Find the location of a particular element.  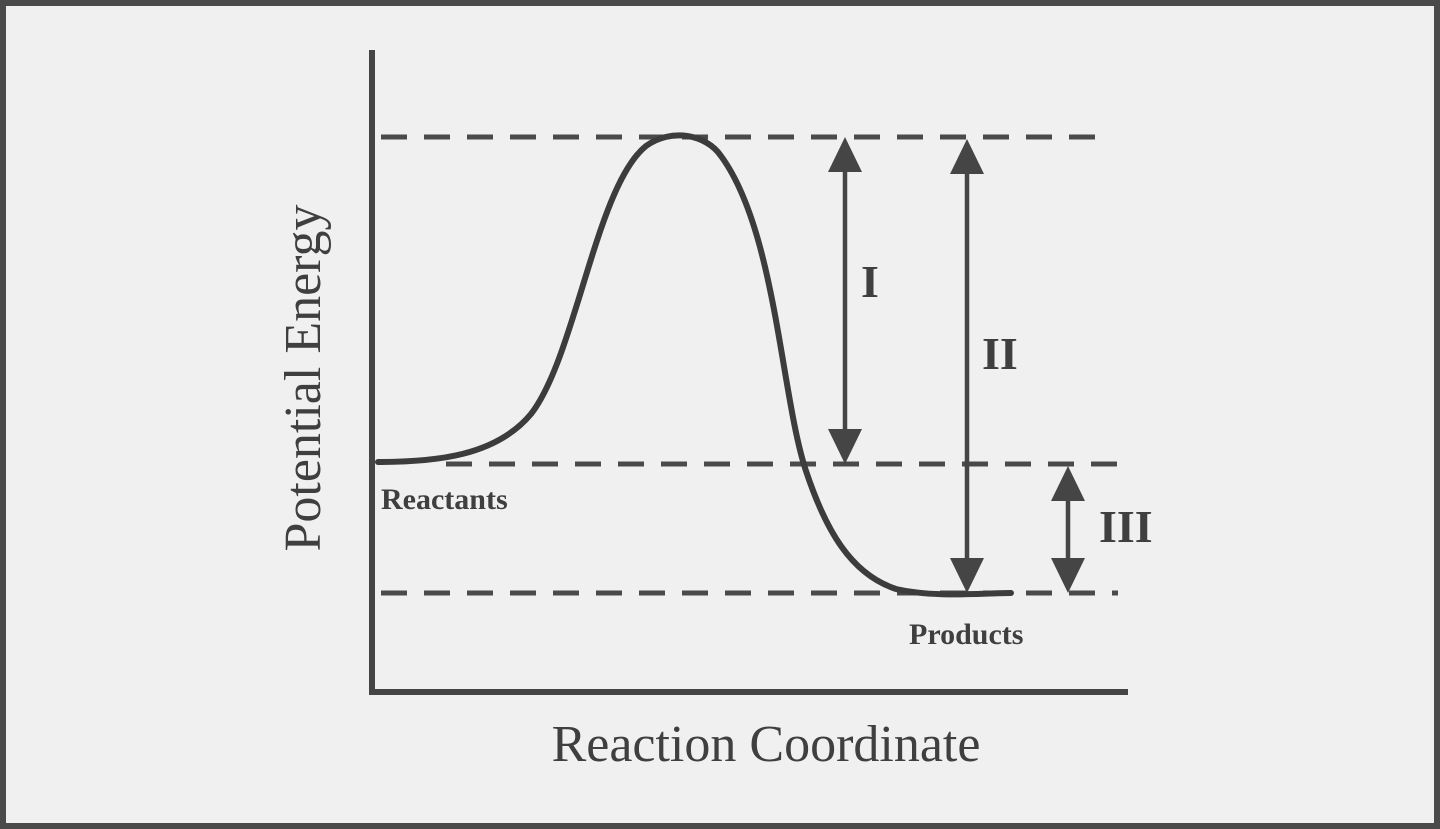

arrow-iii is located at coordinates (1068, 529).